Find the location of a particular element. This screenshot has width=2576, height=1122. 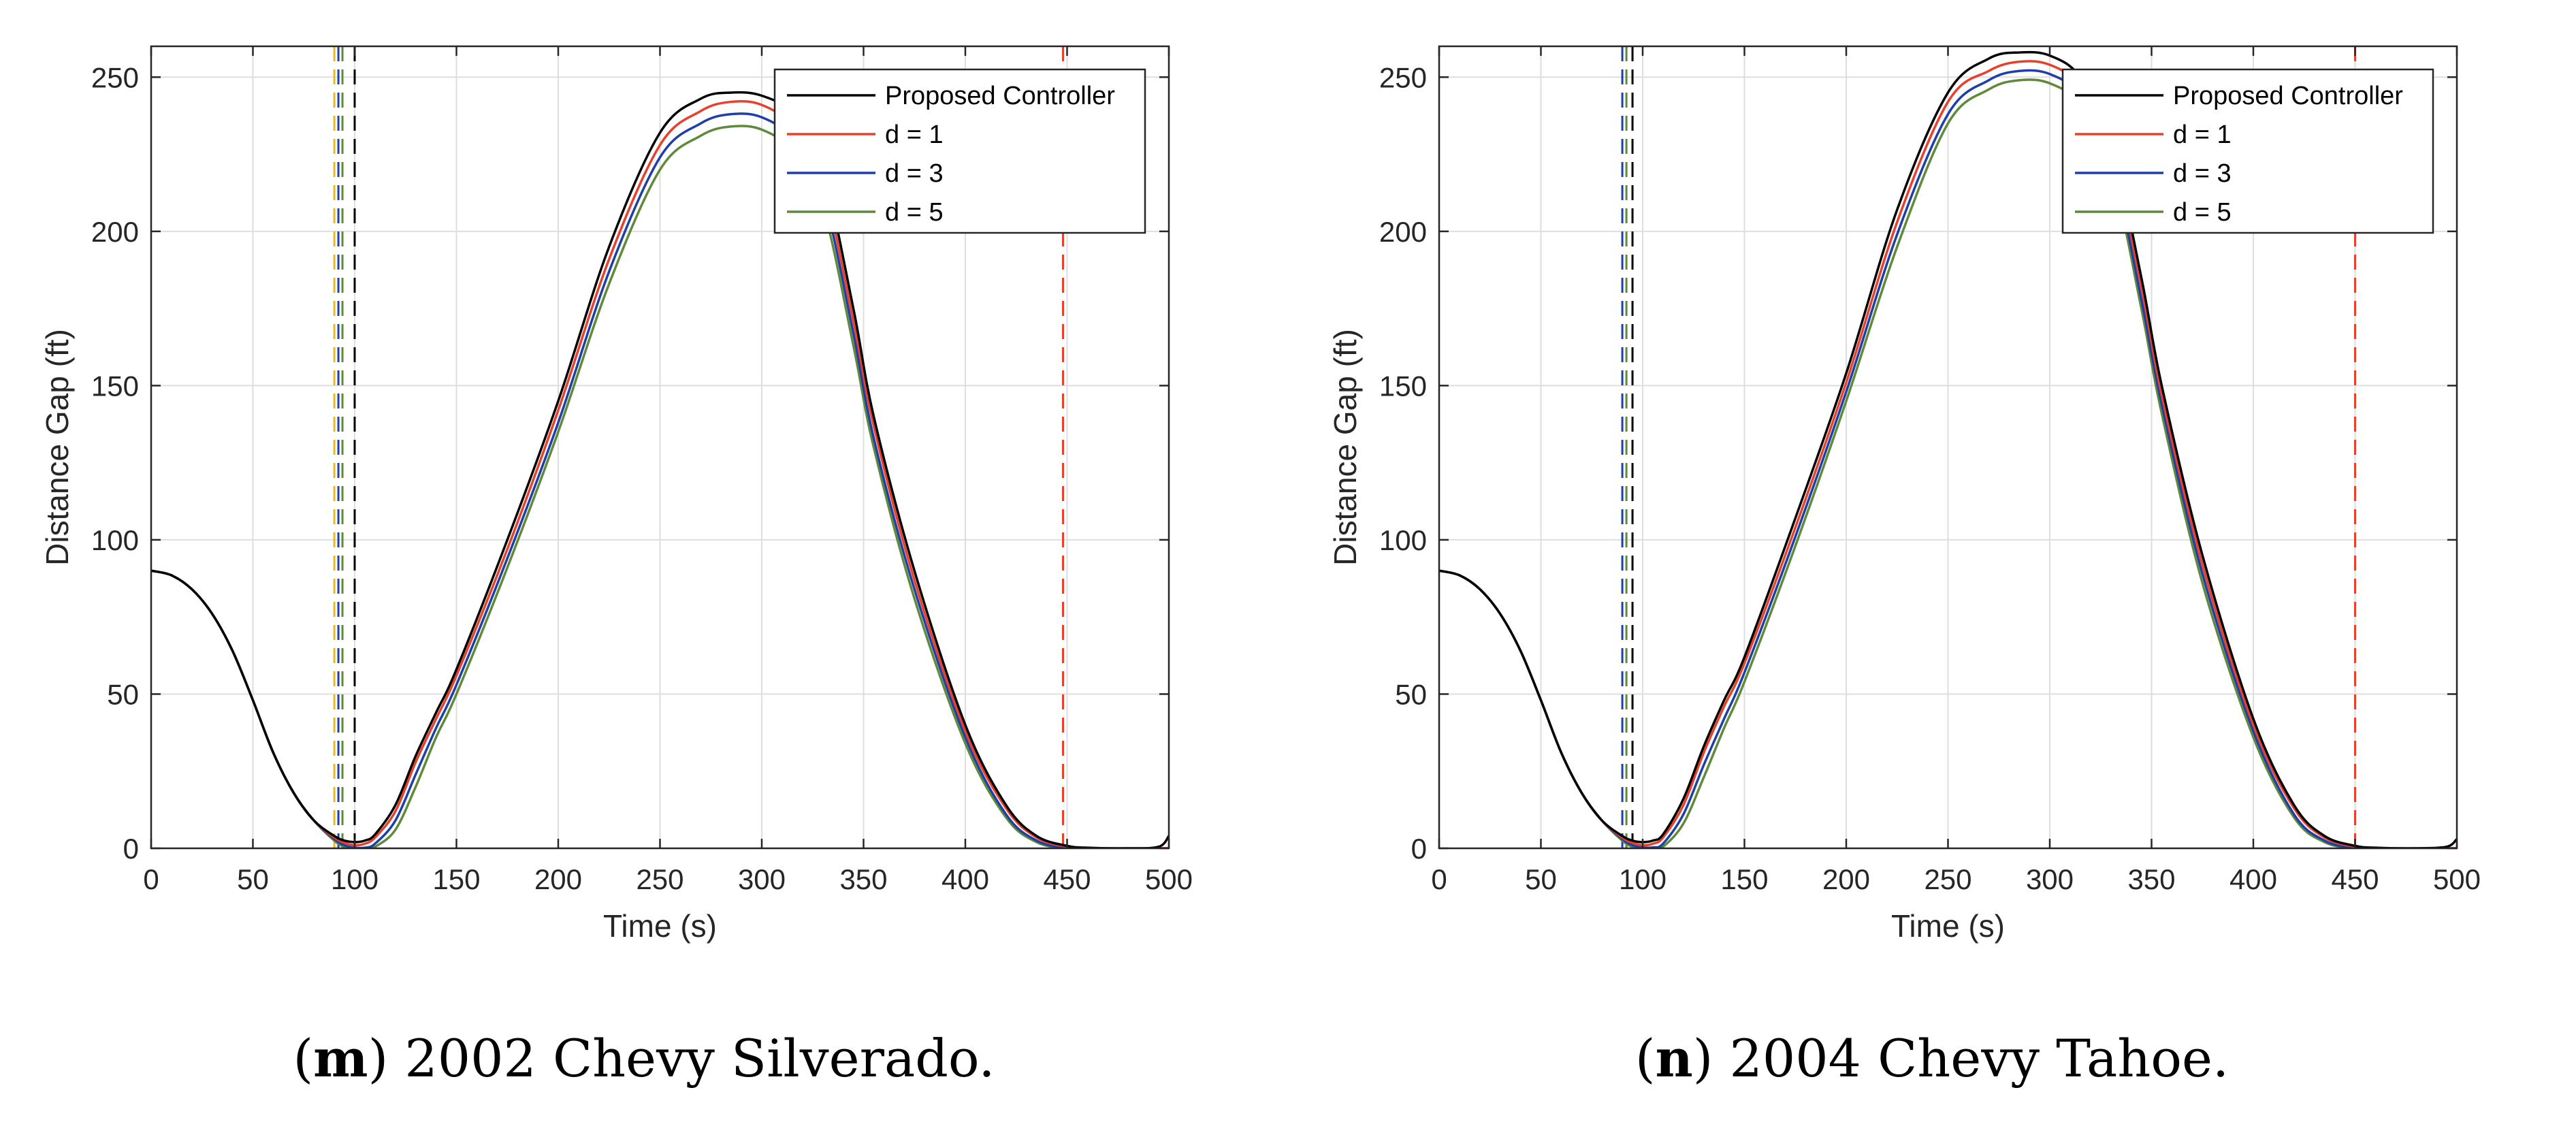

caption-m: (m) 2002 Chevy Silverado. is located at coordinates (644, 1058).